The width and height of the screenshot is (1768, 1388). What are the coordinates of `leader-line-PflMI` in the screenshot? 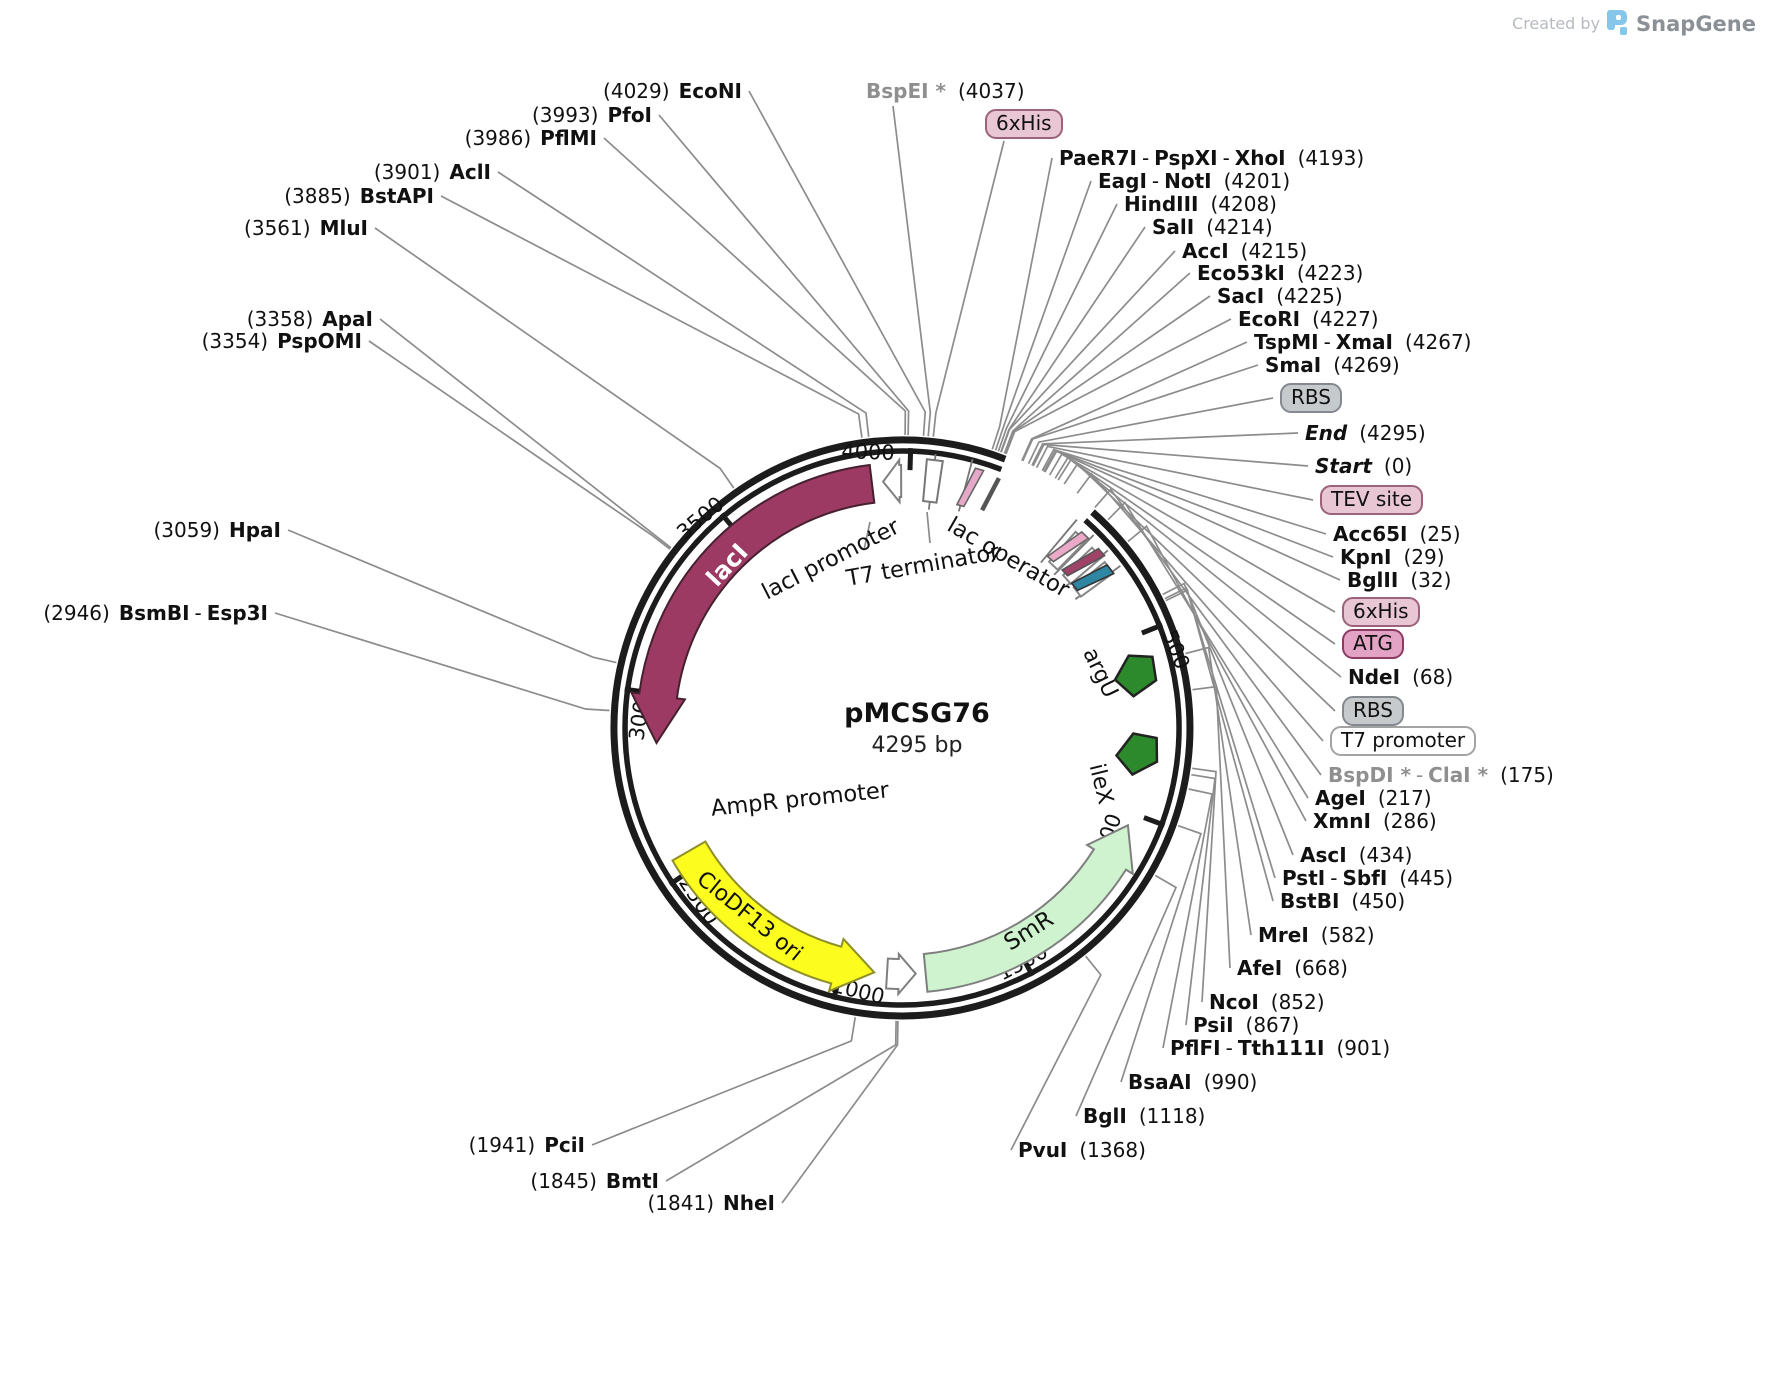 It's located at (755, 286).